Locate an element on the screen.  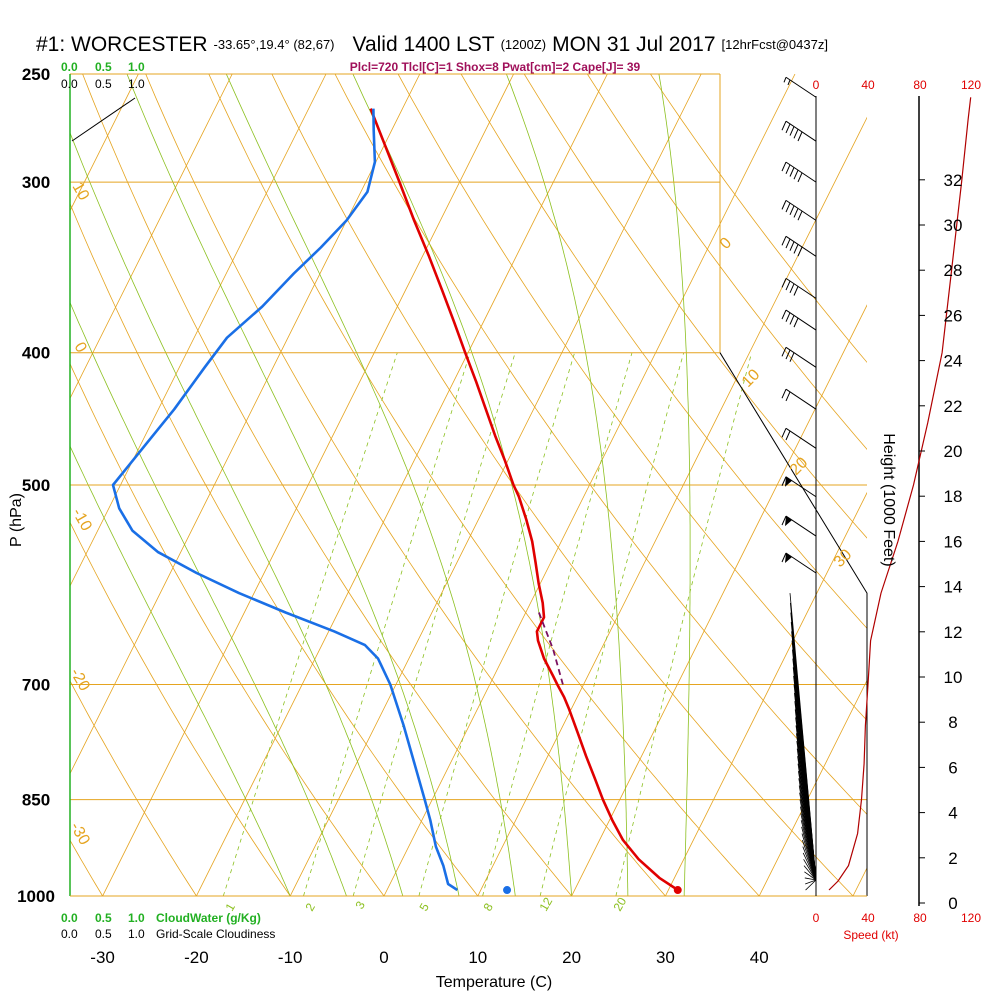
temperature-tick-label: 10 is located at coordinates (477, 957).